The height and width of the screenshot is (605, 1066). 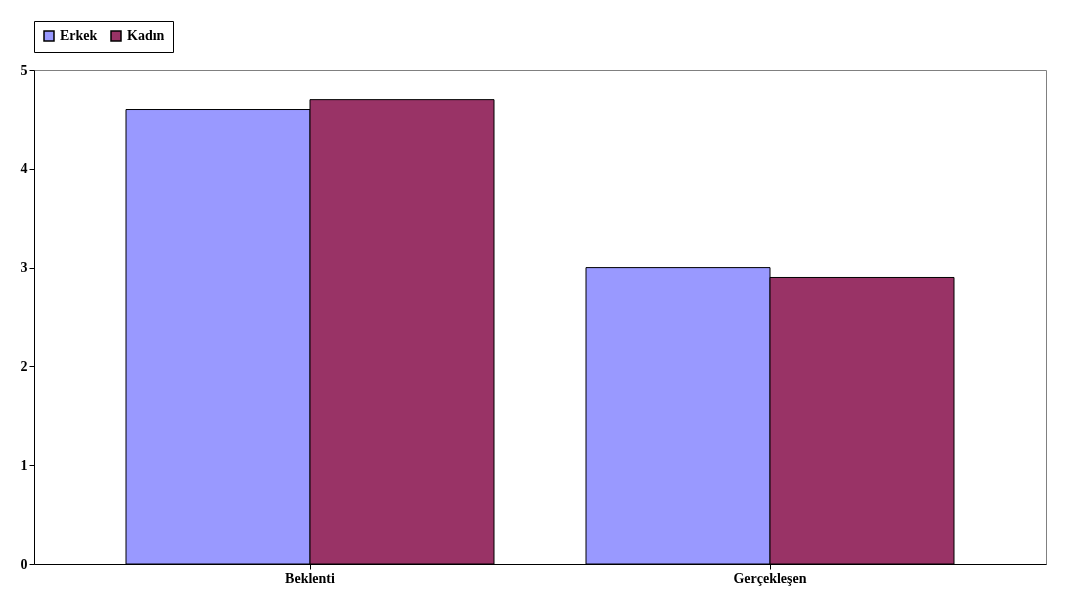 What do you see at coordinates (24, 169) in the screenshot?
I see `y-tick-label: 4` at bounding box center [24, 169].